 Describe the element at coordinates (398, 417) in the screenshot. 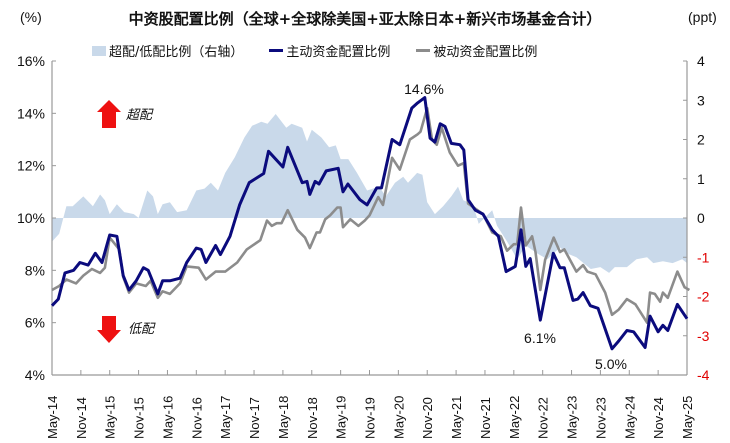

I see `x-tick-label: May-20` at that location.